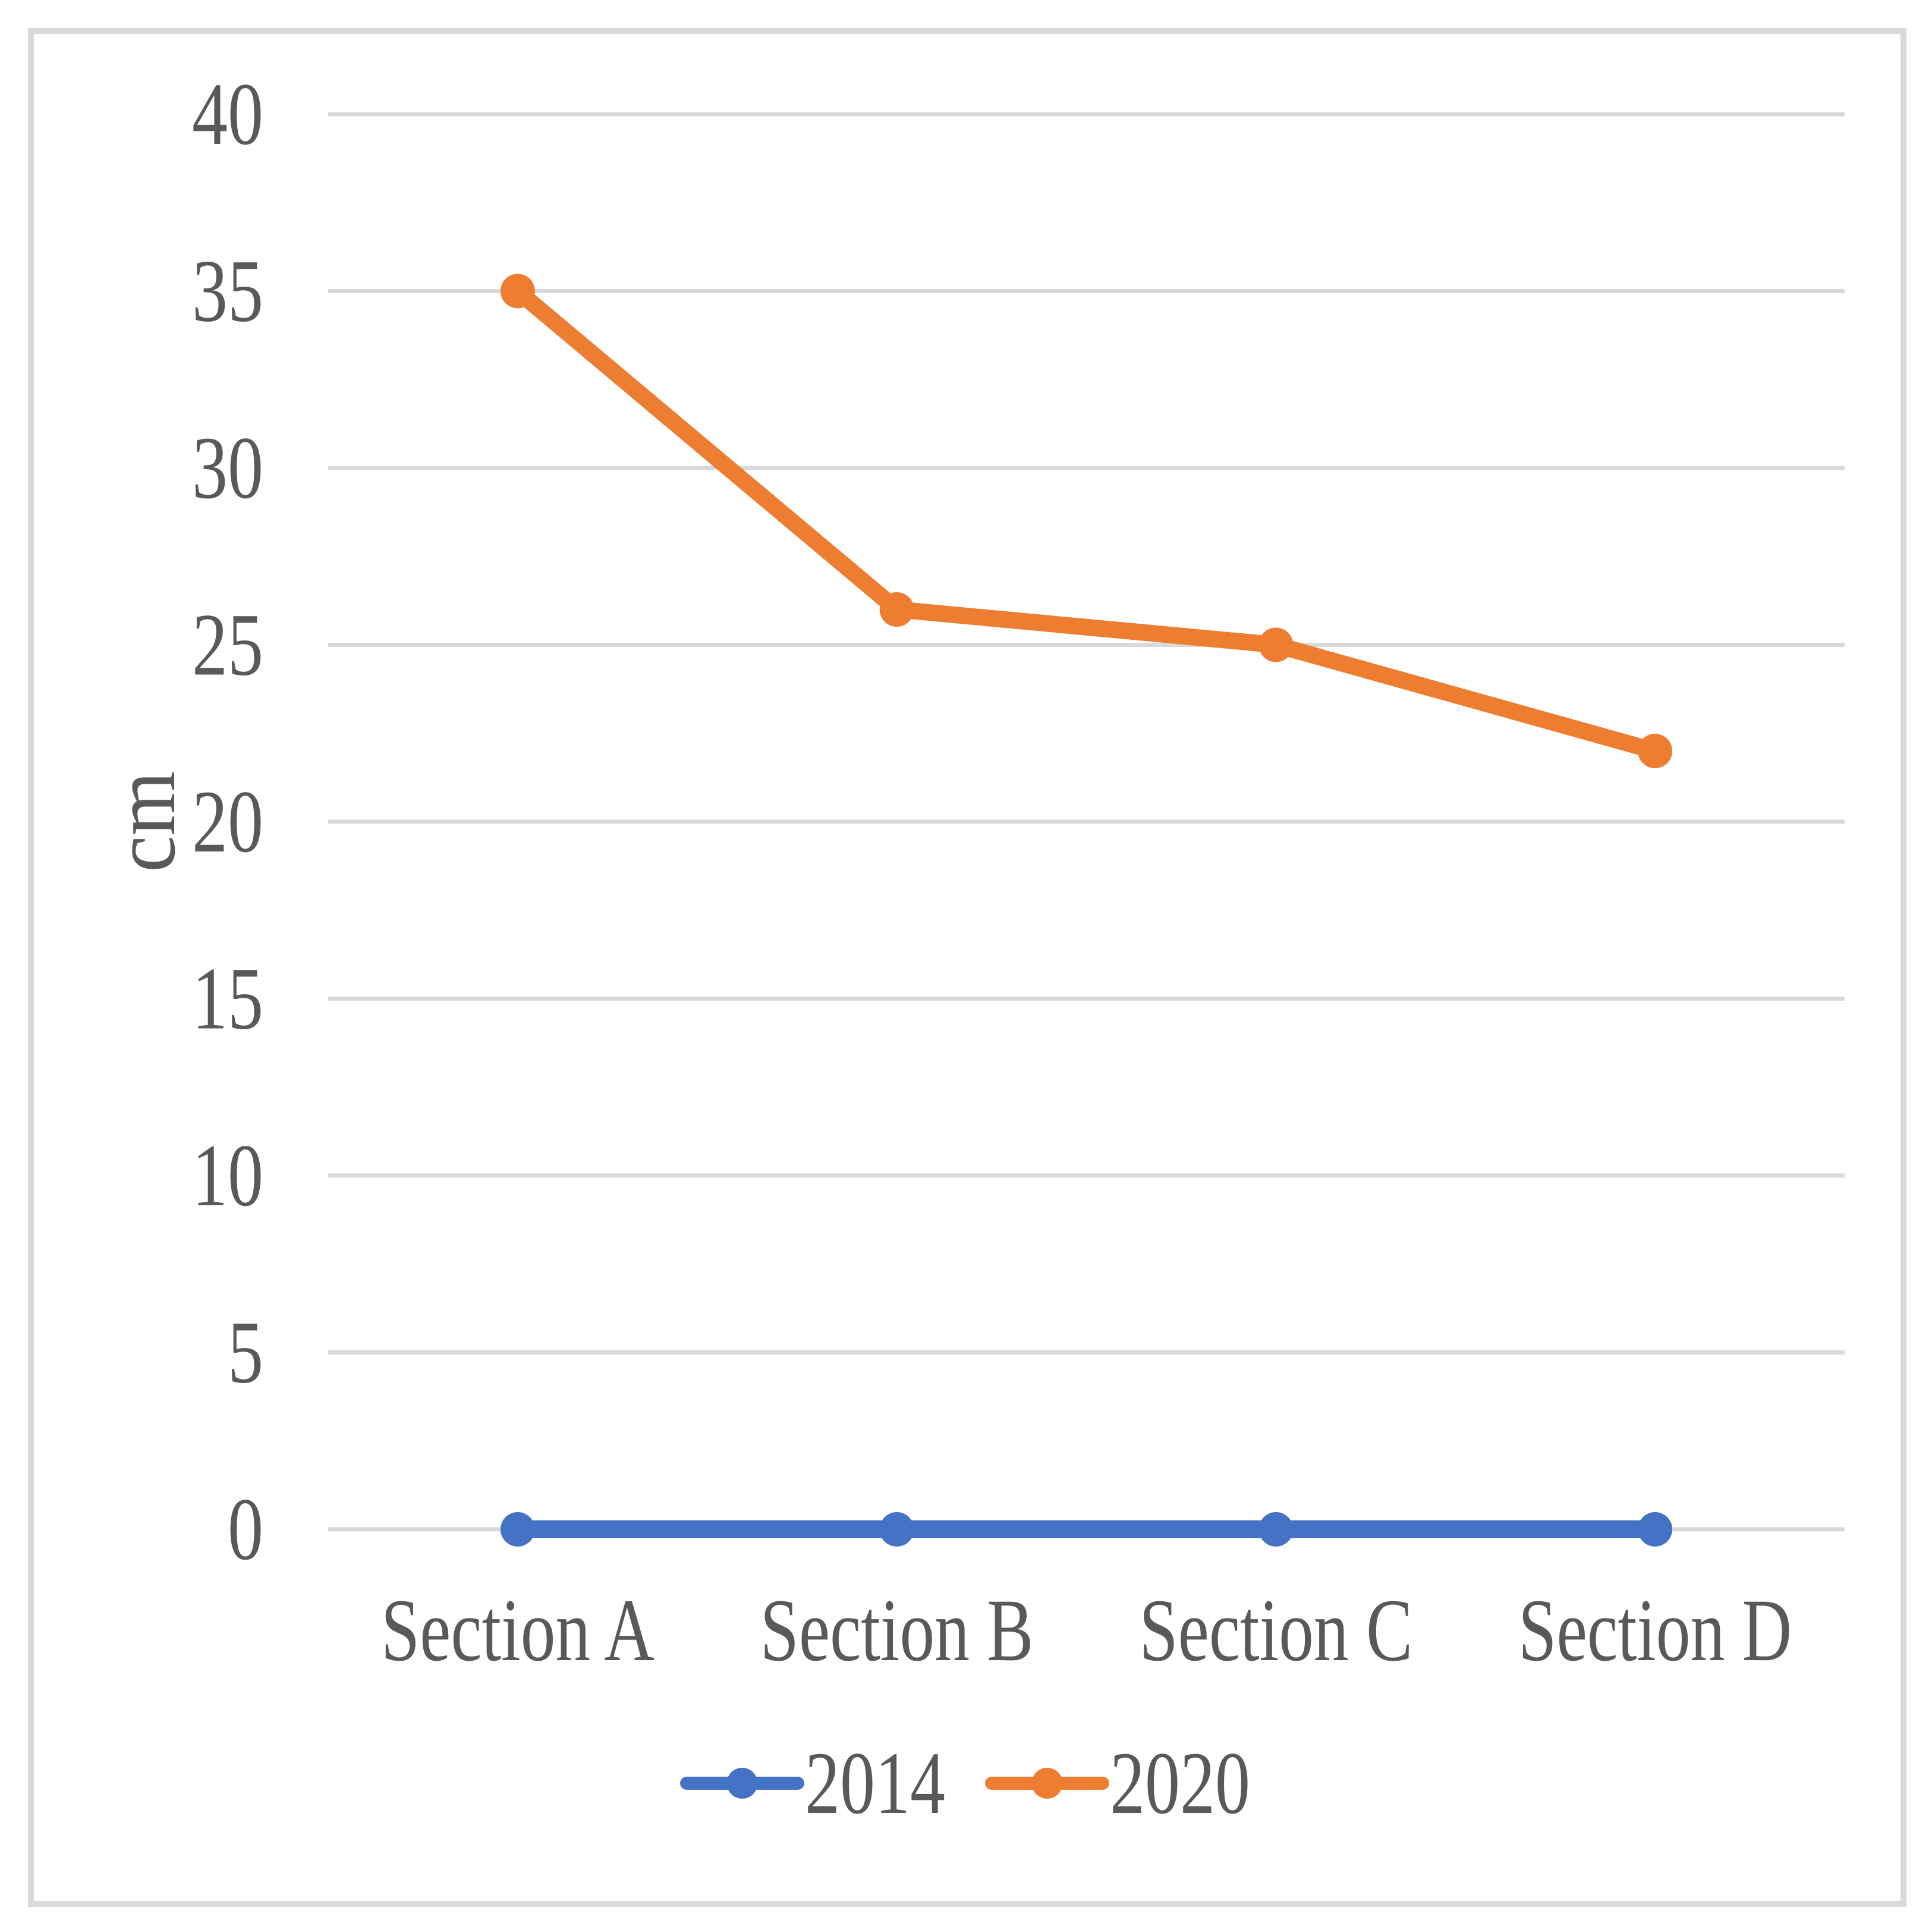 This screenshot has width=1932, height=1917. What do you see at coordinates (1275, 1630) in the screenshot?
I see `x-axis-category-label: Section C` at bounding box center [1275, 1630].